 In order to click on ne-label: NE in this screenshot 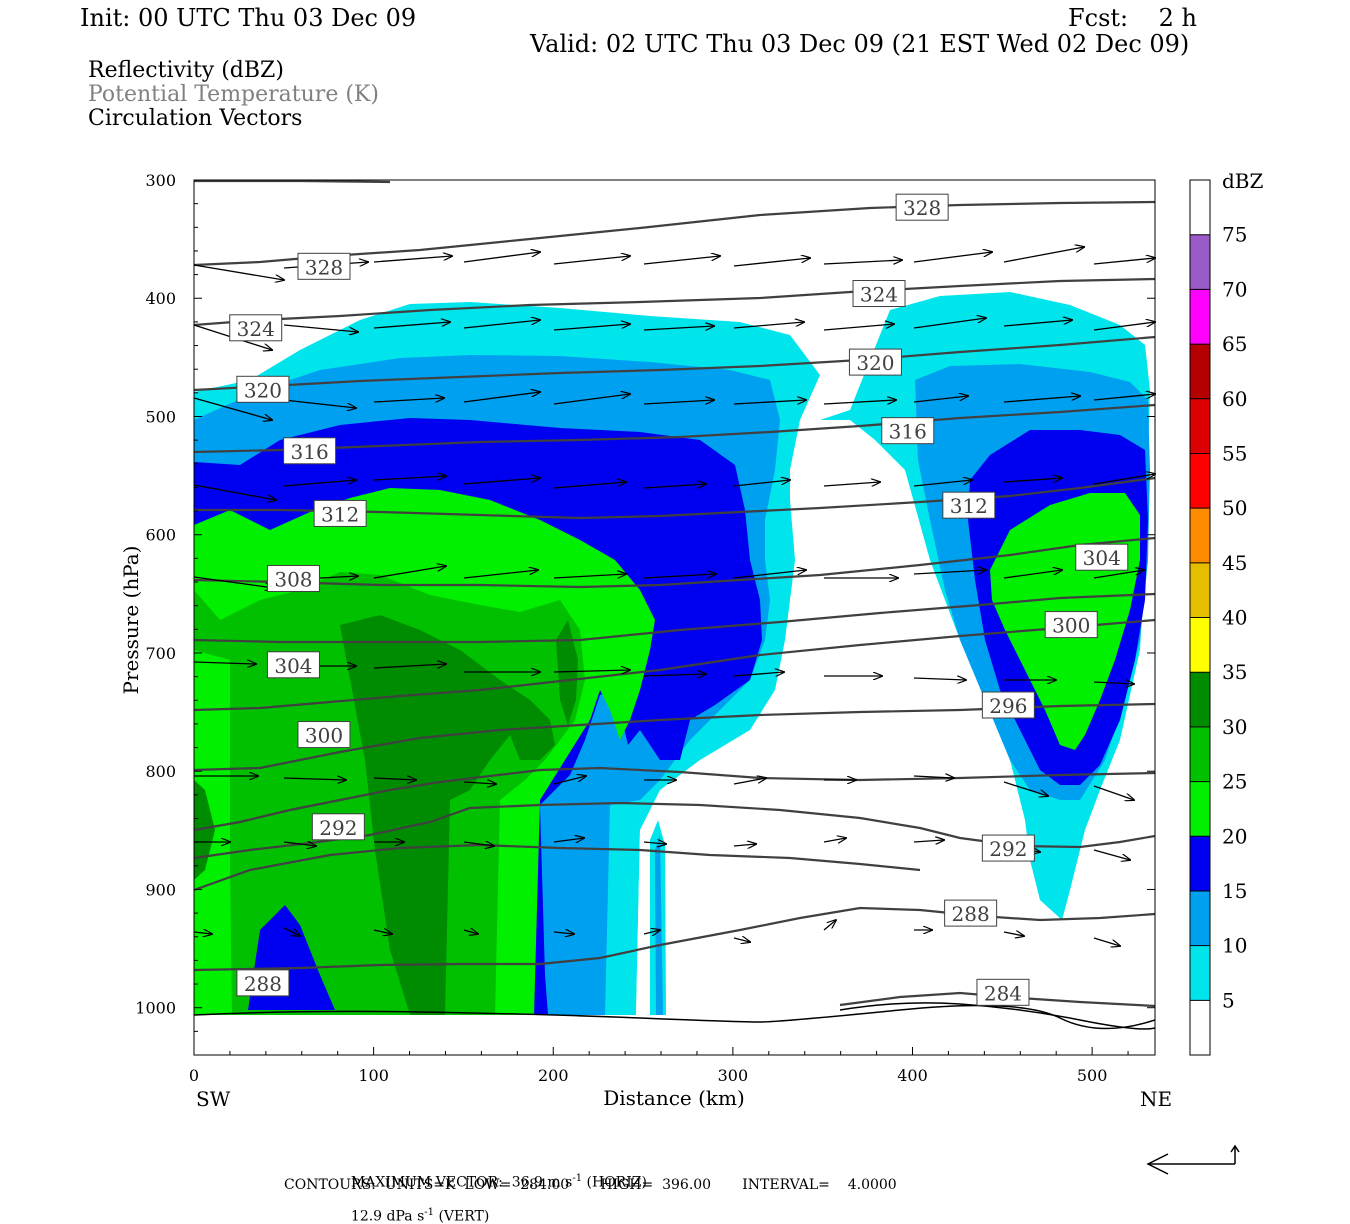, I will do `click(1156, 1099)`.